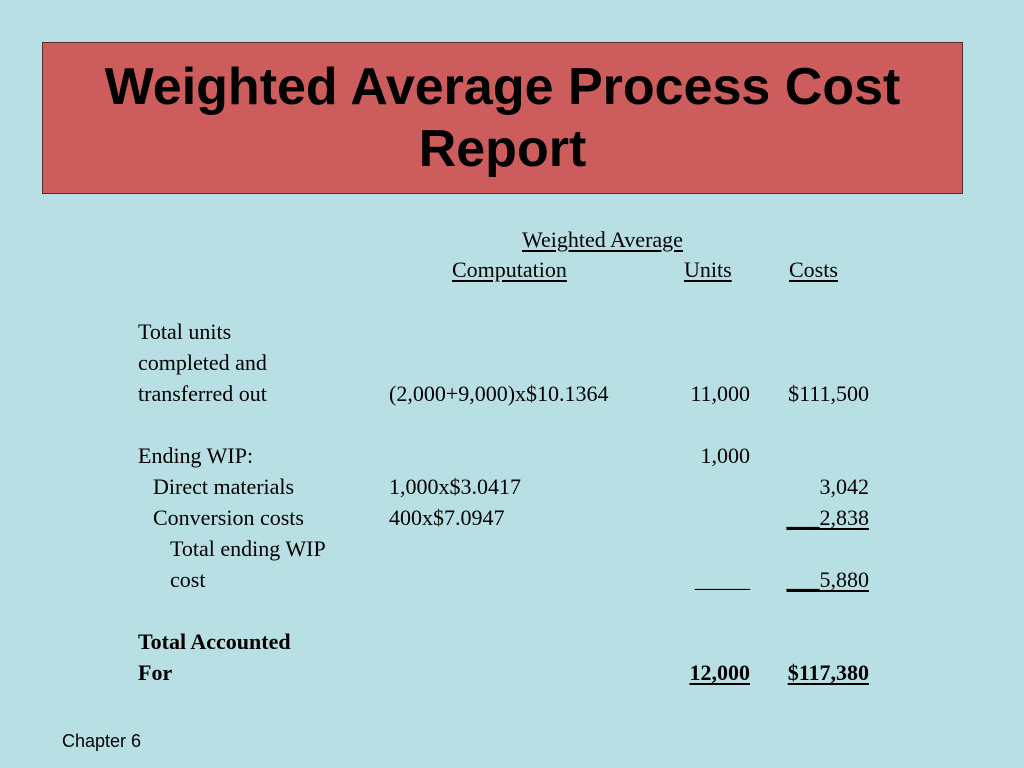  What do you see at coordinates (499, 393) in the screenshot?
I see `completed-computation: (2,000+9,000)x$10.1364` at bounding box center [499, 393].